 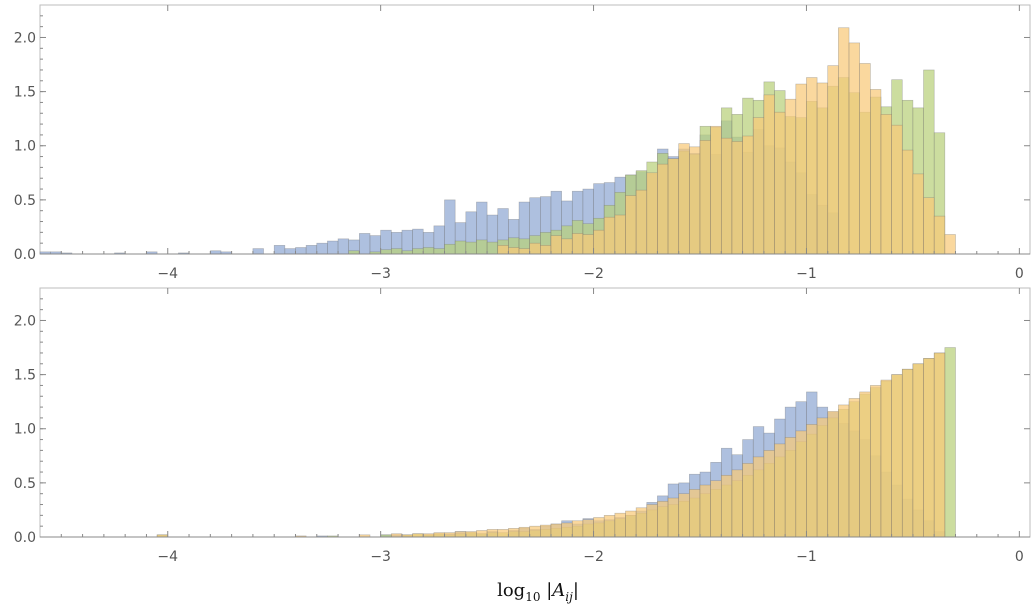 I want to click on x-tick-label: −4, so click(x=167, y=557).